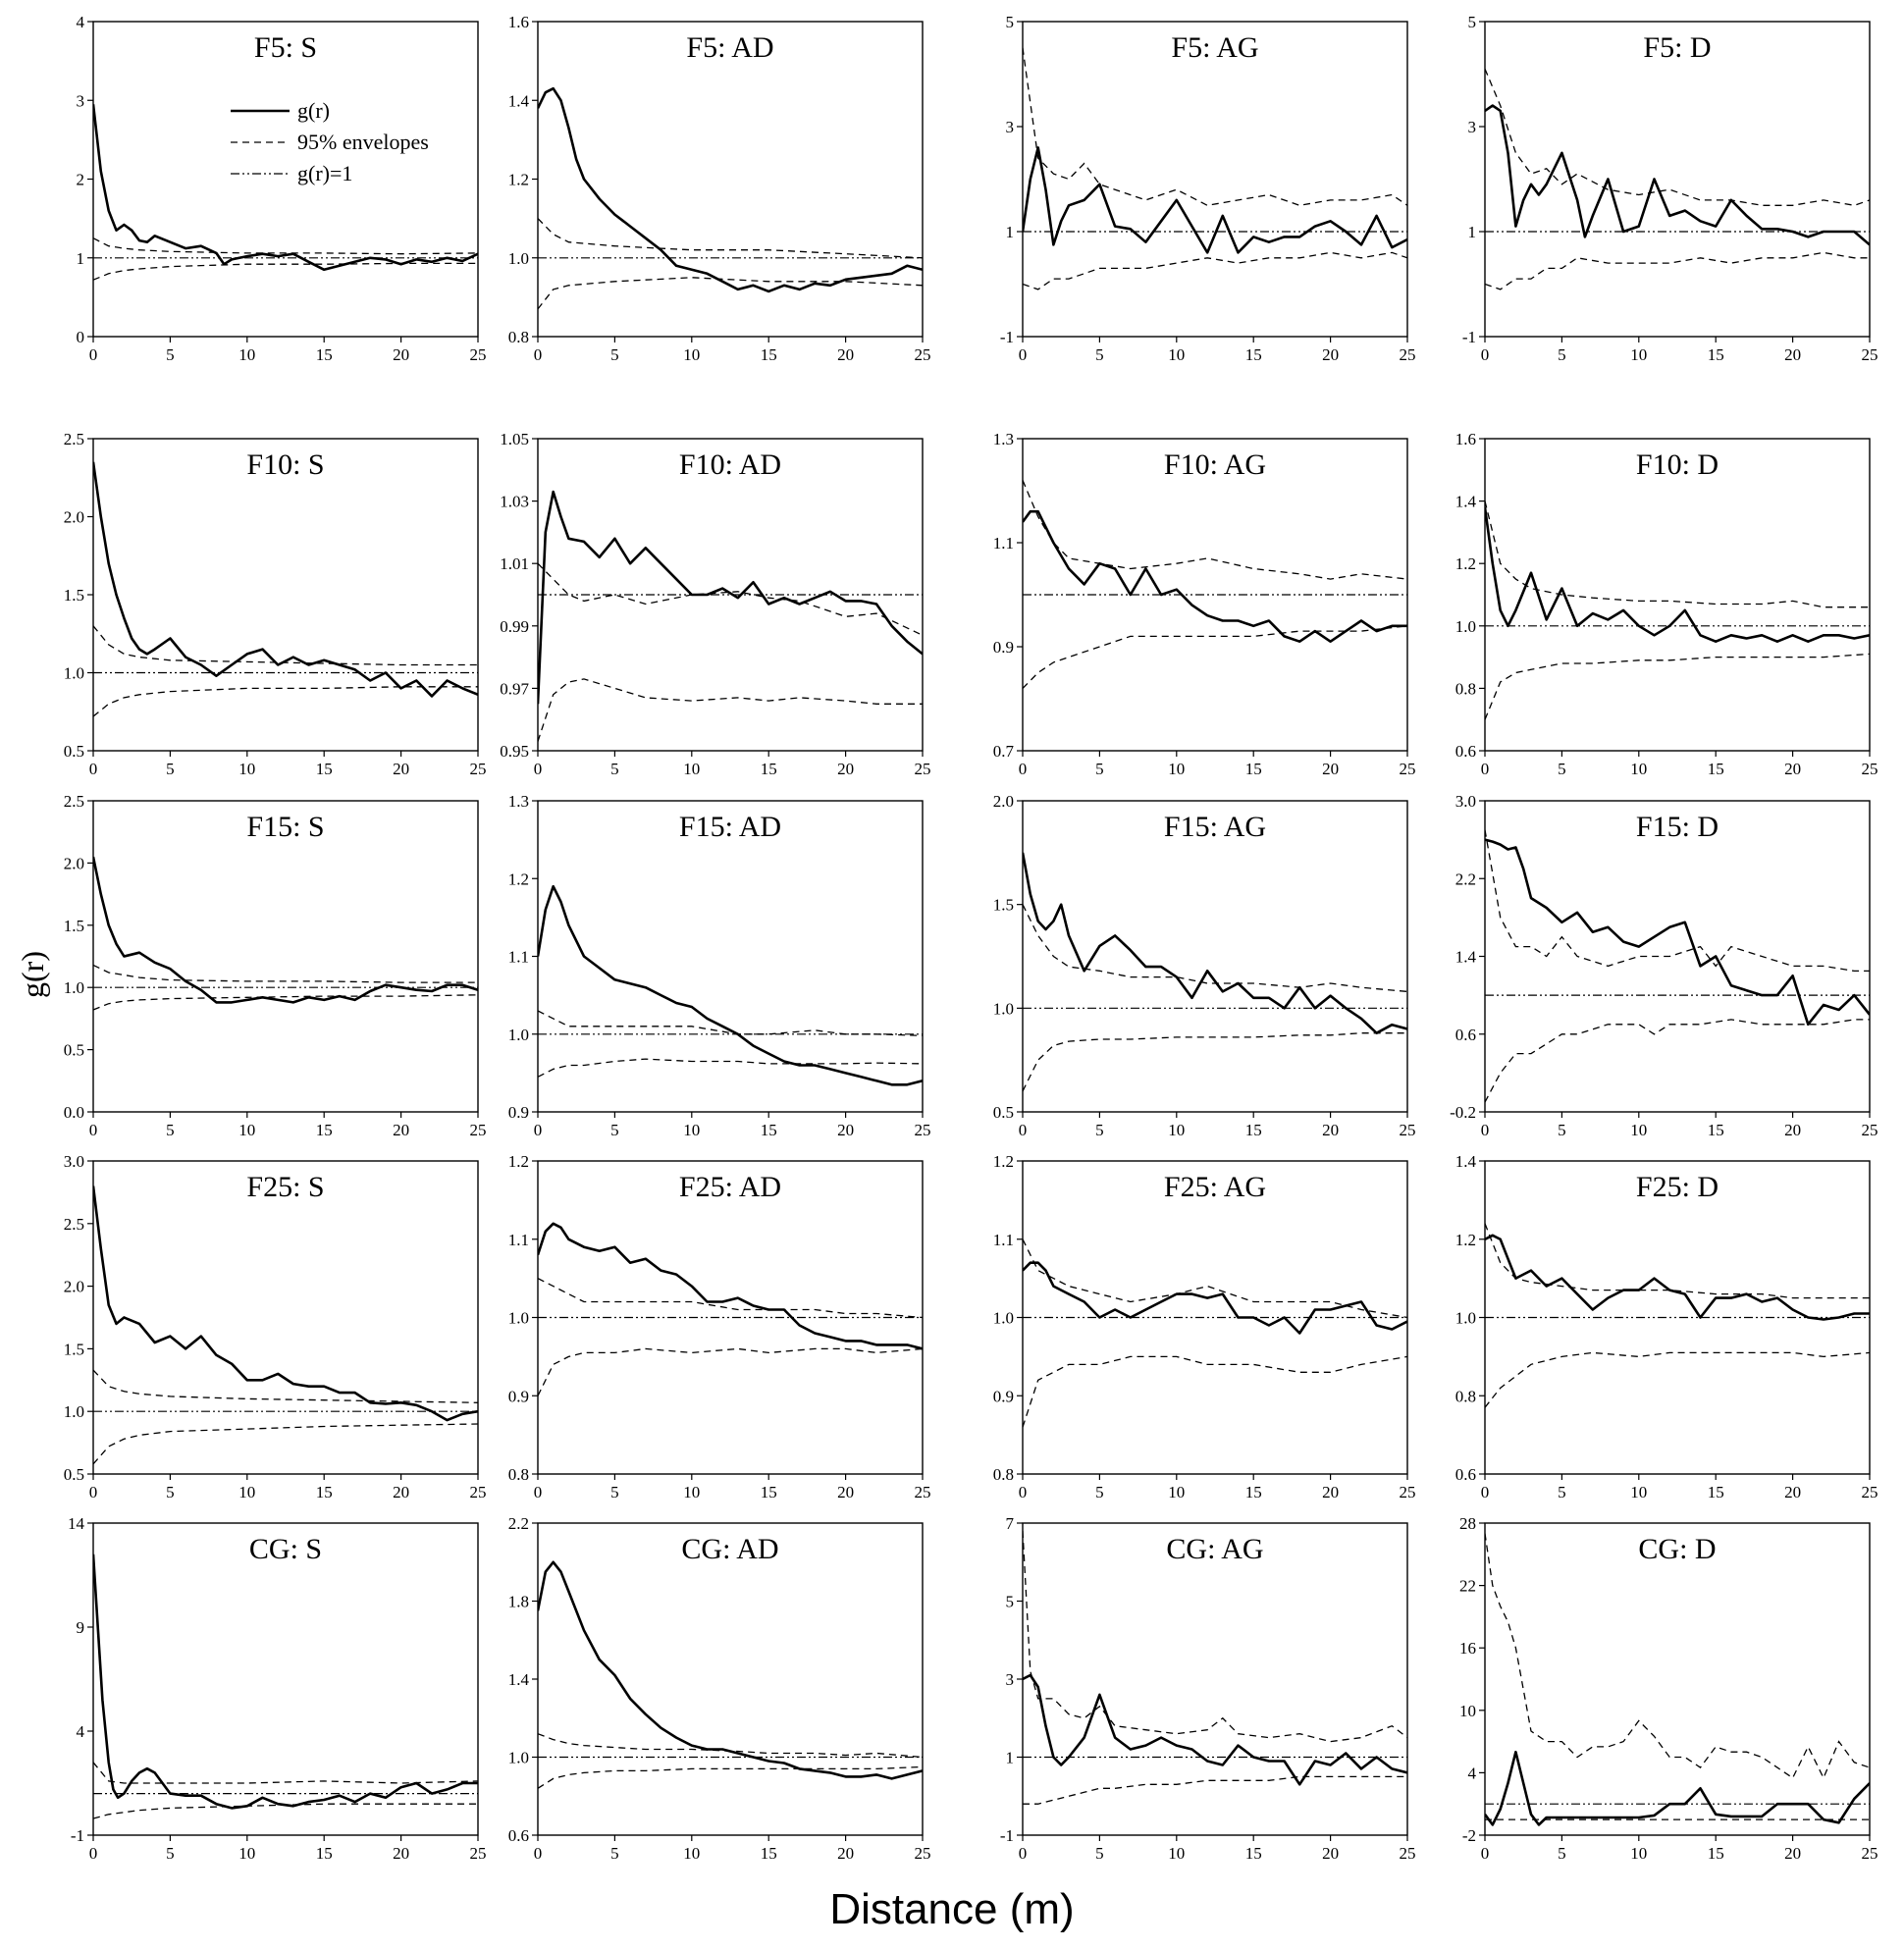 This screenshot has height=1949, width=1904. I want to click on panel: 0 5 10 15 20 25 0 1 2 3 4 F5: S, so click(282, 189).